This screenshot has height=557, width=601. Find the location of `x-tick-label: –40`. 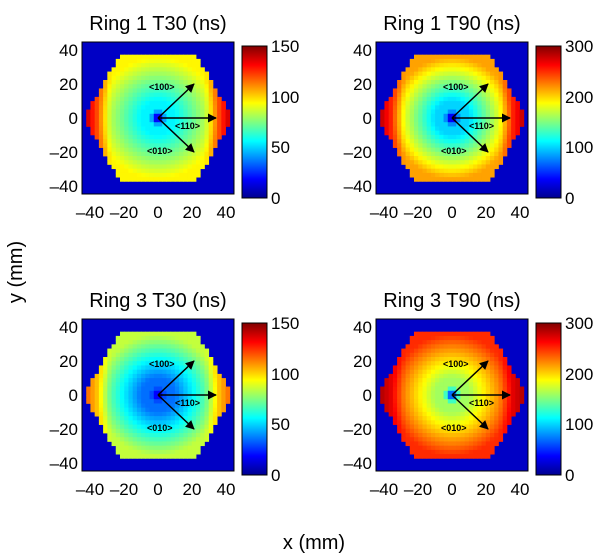

x-tick-label: –40 is located at coordinates (90, 489).